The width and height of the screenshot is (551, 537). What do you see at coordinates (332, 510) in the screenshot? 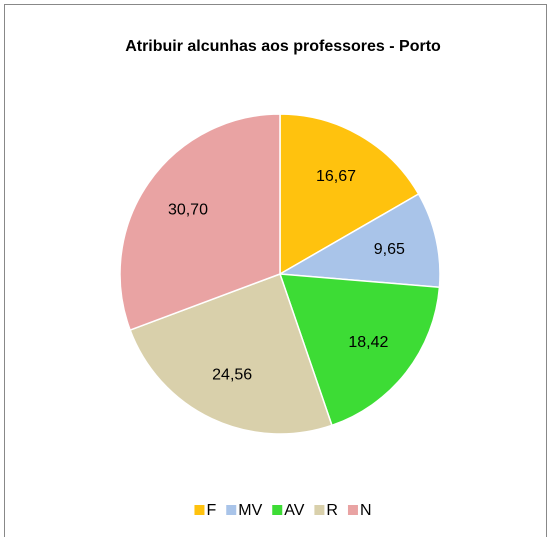
I see `legend-label: R` at bounding box center [332, 510].